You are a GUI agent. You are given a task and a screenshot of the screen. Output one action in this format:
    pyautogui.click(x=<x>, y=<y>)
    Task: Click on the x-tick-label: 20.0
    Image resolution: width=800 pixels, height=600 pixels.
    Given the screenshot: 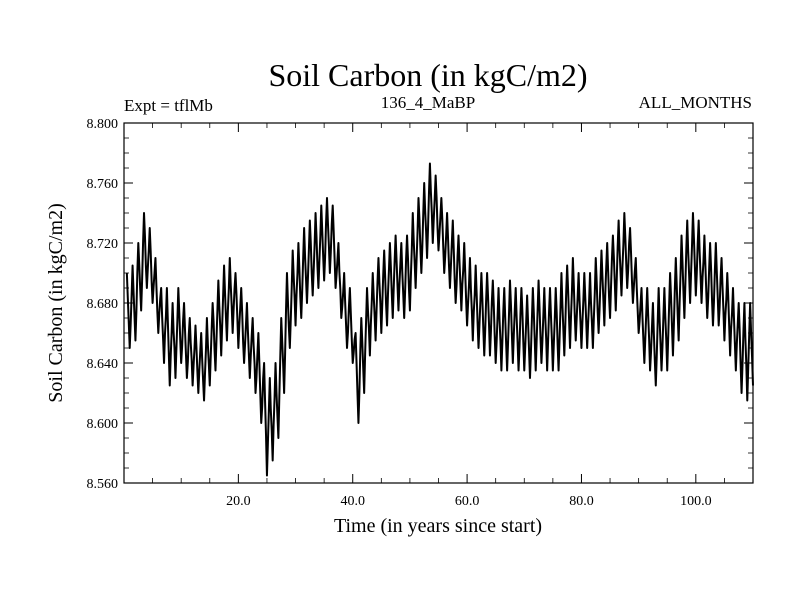 What is the action you would take?
    pyautogui.click(x=238, y=501)
    